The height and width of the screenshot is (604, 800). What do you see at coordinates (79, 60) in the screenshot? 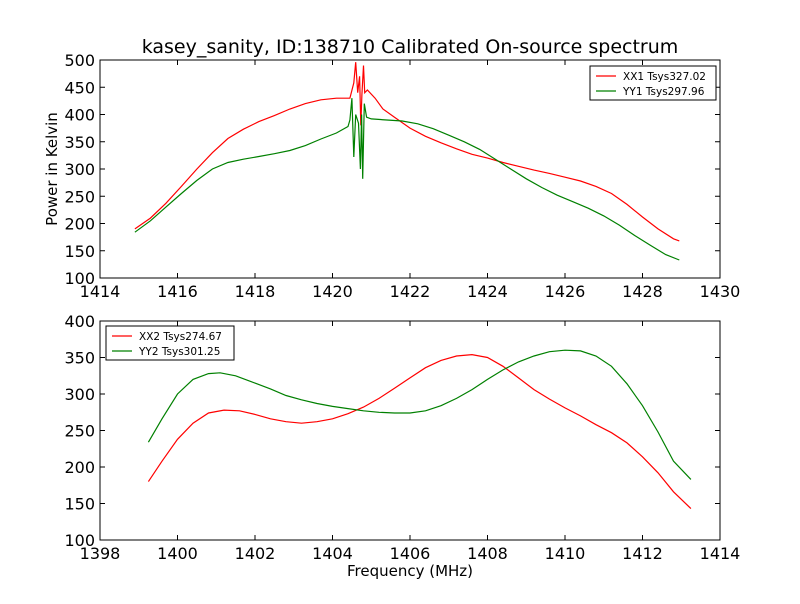
I see `y-tick-label: 500` at bounding box center [79, 60].